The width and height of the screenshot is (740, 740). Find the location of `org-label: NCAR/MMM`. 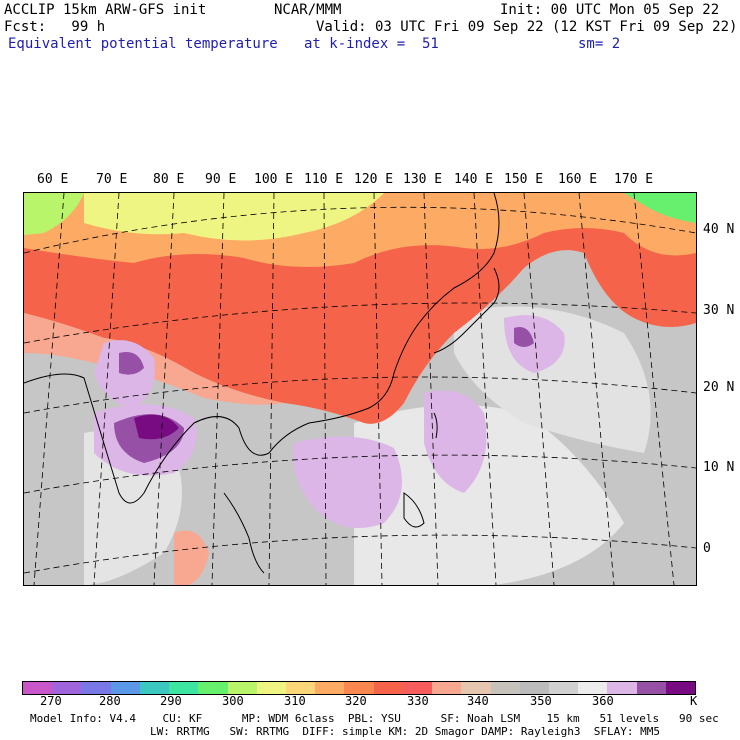

org-label: NCAR/MMM is located at coordinates (308, 10).